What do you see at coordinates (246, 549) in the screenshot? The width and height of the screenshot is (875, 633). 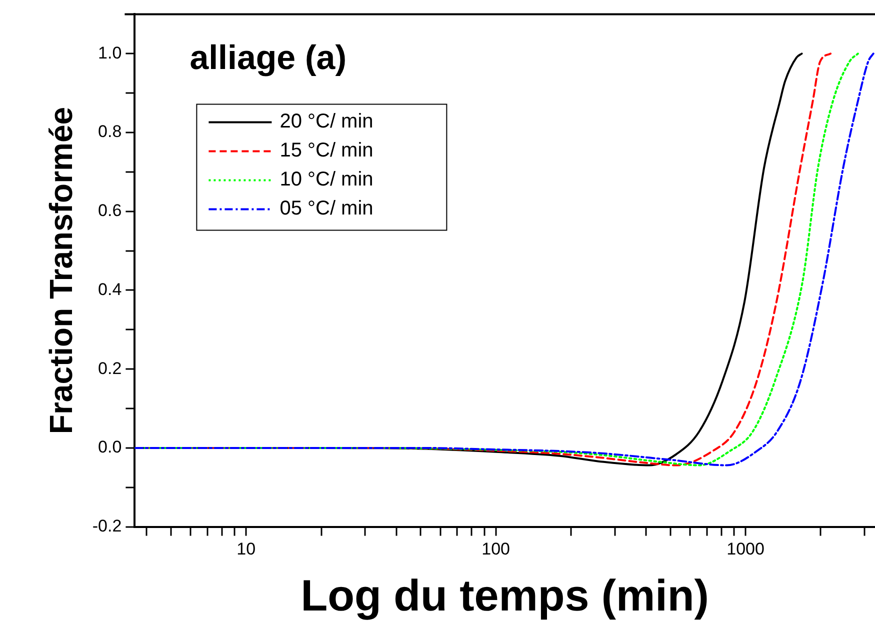 I see `x-tick-label: 10` at bounding box center [246, 549].